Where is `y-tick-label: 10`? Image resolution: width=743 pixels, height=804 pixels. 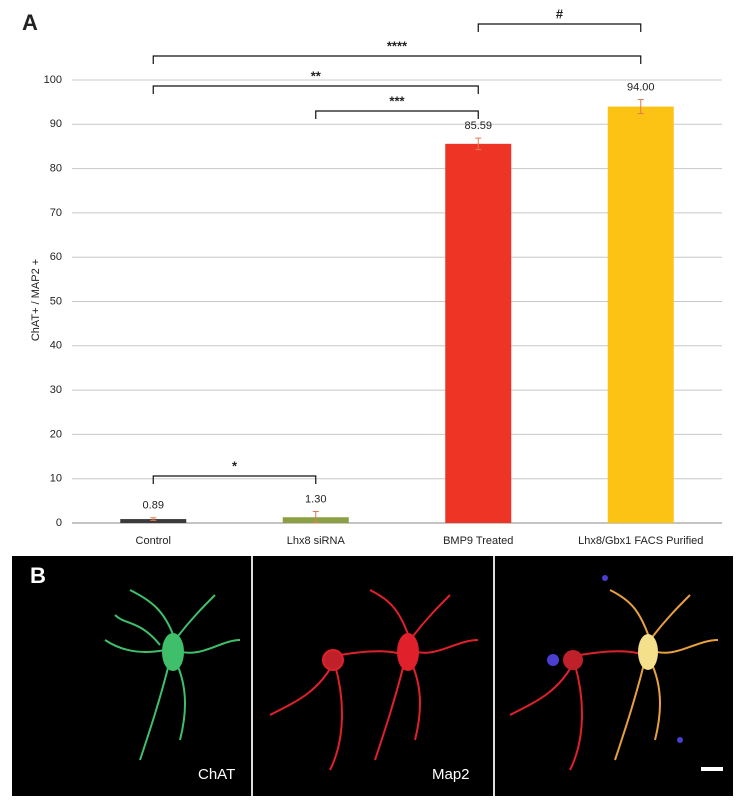 y-tick-label: 10 is located at coordinates (56, 479).